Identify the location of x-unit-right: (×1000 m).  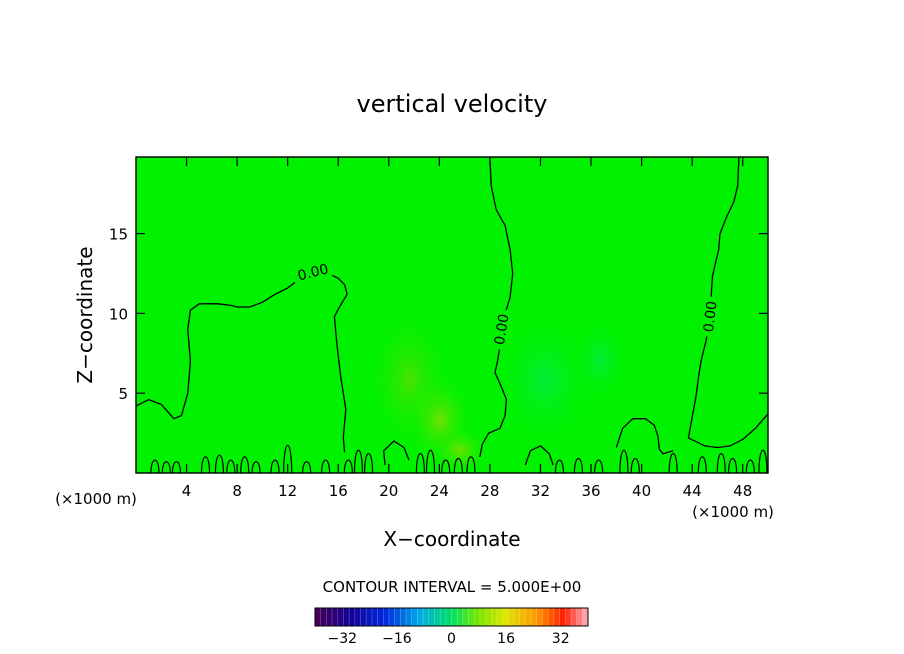
(733, 512).